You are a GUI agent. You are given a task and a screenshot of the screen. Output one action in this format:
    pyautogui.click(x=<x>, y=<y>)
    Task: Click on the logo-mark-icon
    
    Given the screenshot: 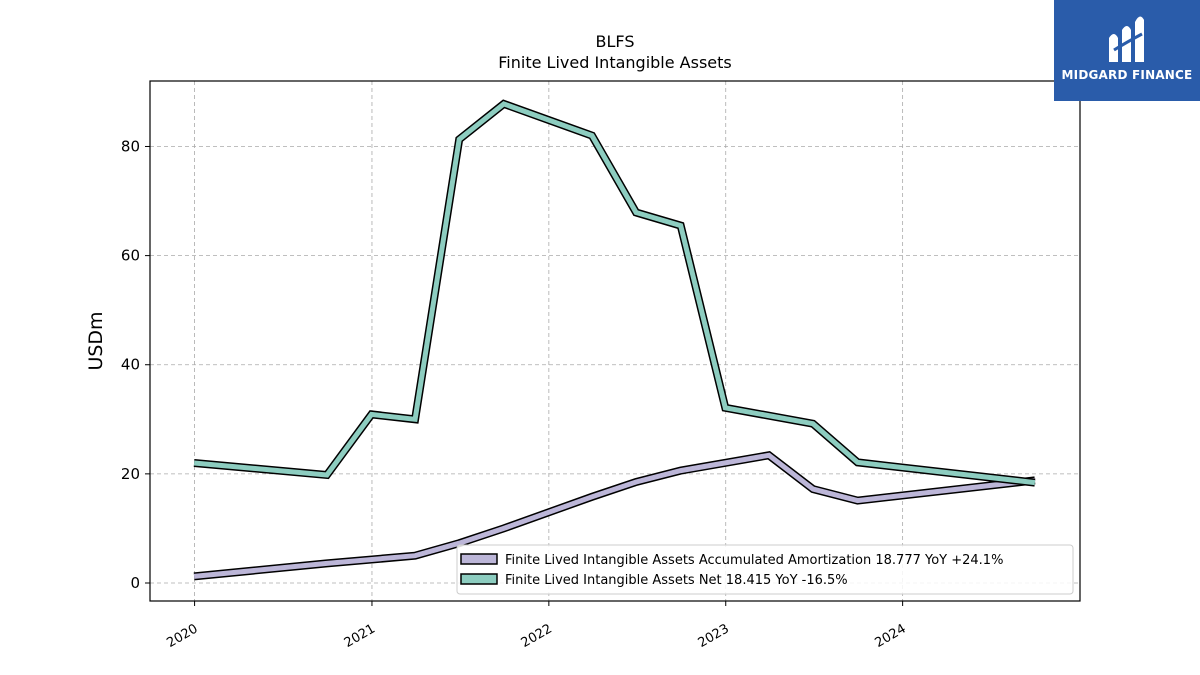 What is the action you would take?
    pyautogui.click(x=1127, y=50)
    